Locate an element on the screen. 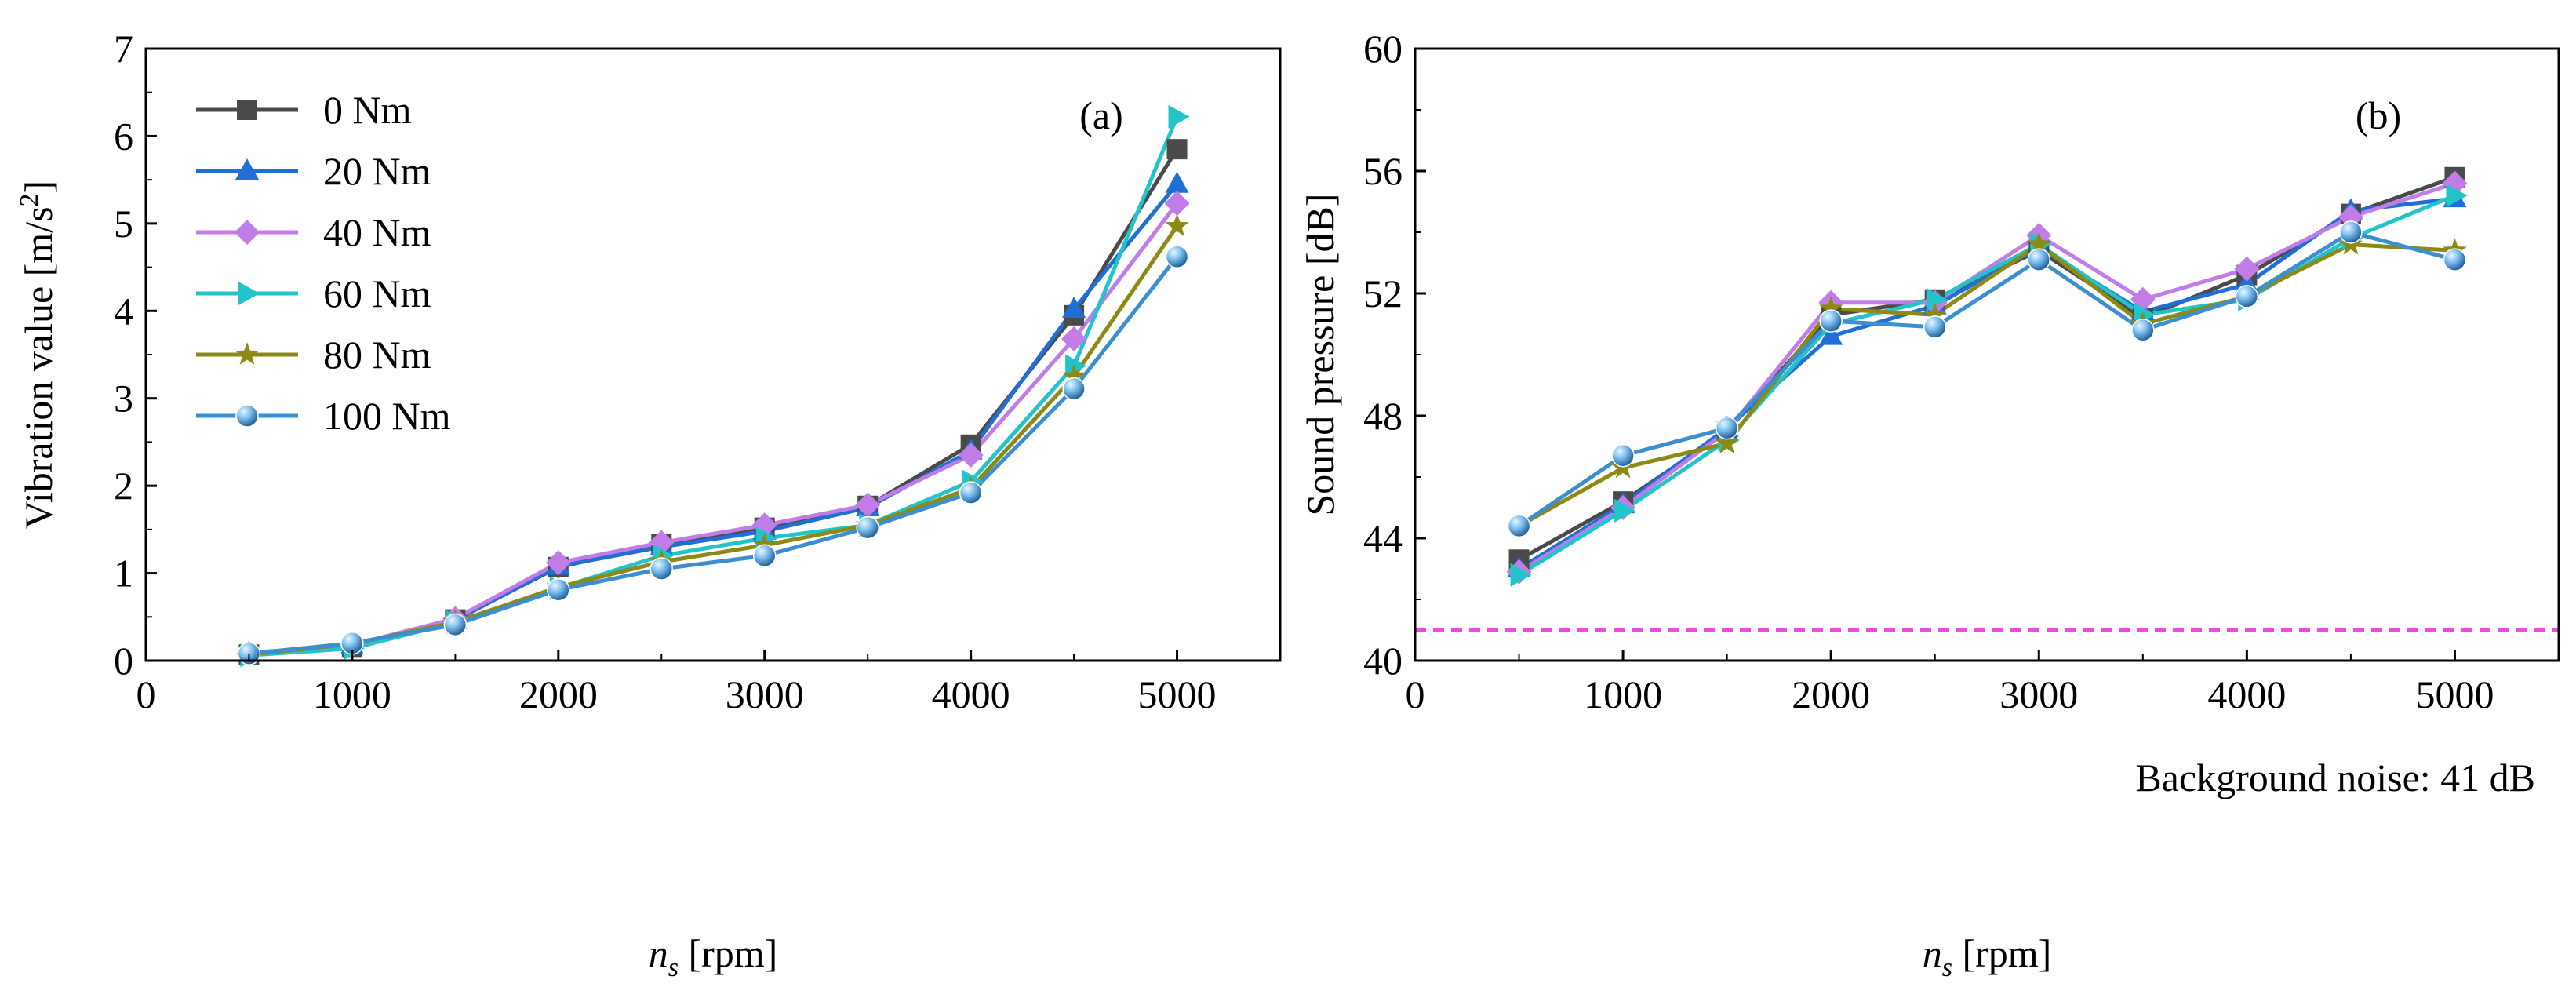 This screenshot has width=2576, height=998. series-line-20-nm is located at coordinates (1986, 383).